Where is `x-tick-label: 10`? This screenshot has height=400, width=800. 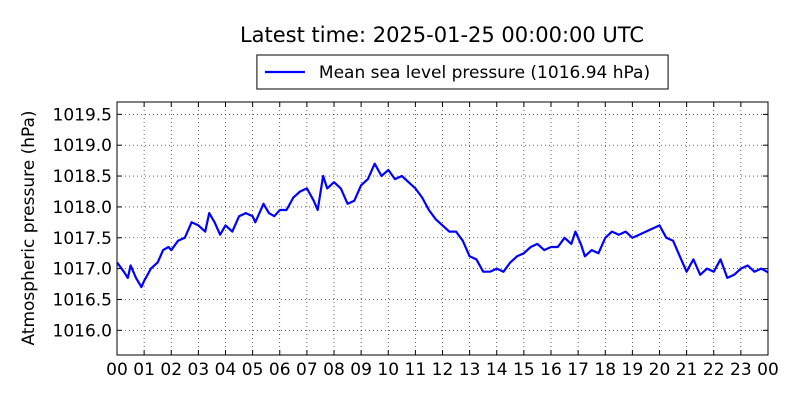
x-tick-label: 10 is located at coordinates (388, 370).